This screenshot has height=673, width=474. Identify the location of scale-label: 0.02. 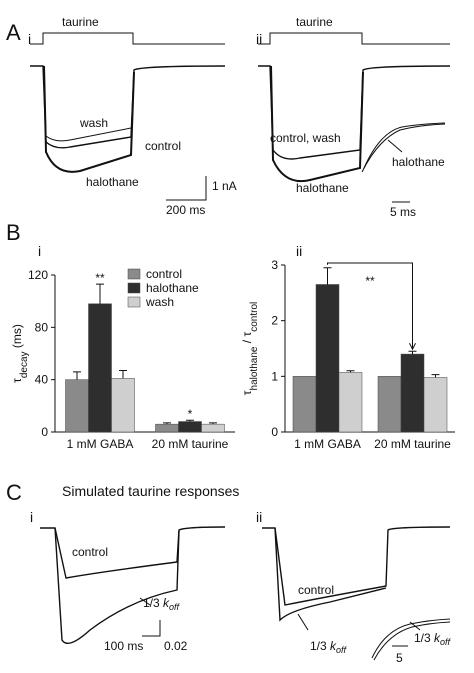
(176, 646).